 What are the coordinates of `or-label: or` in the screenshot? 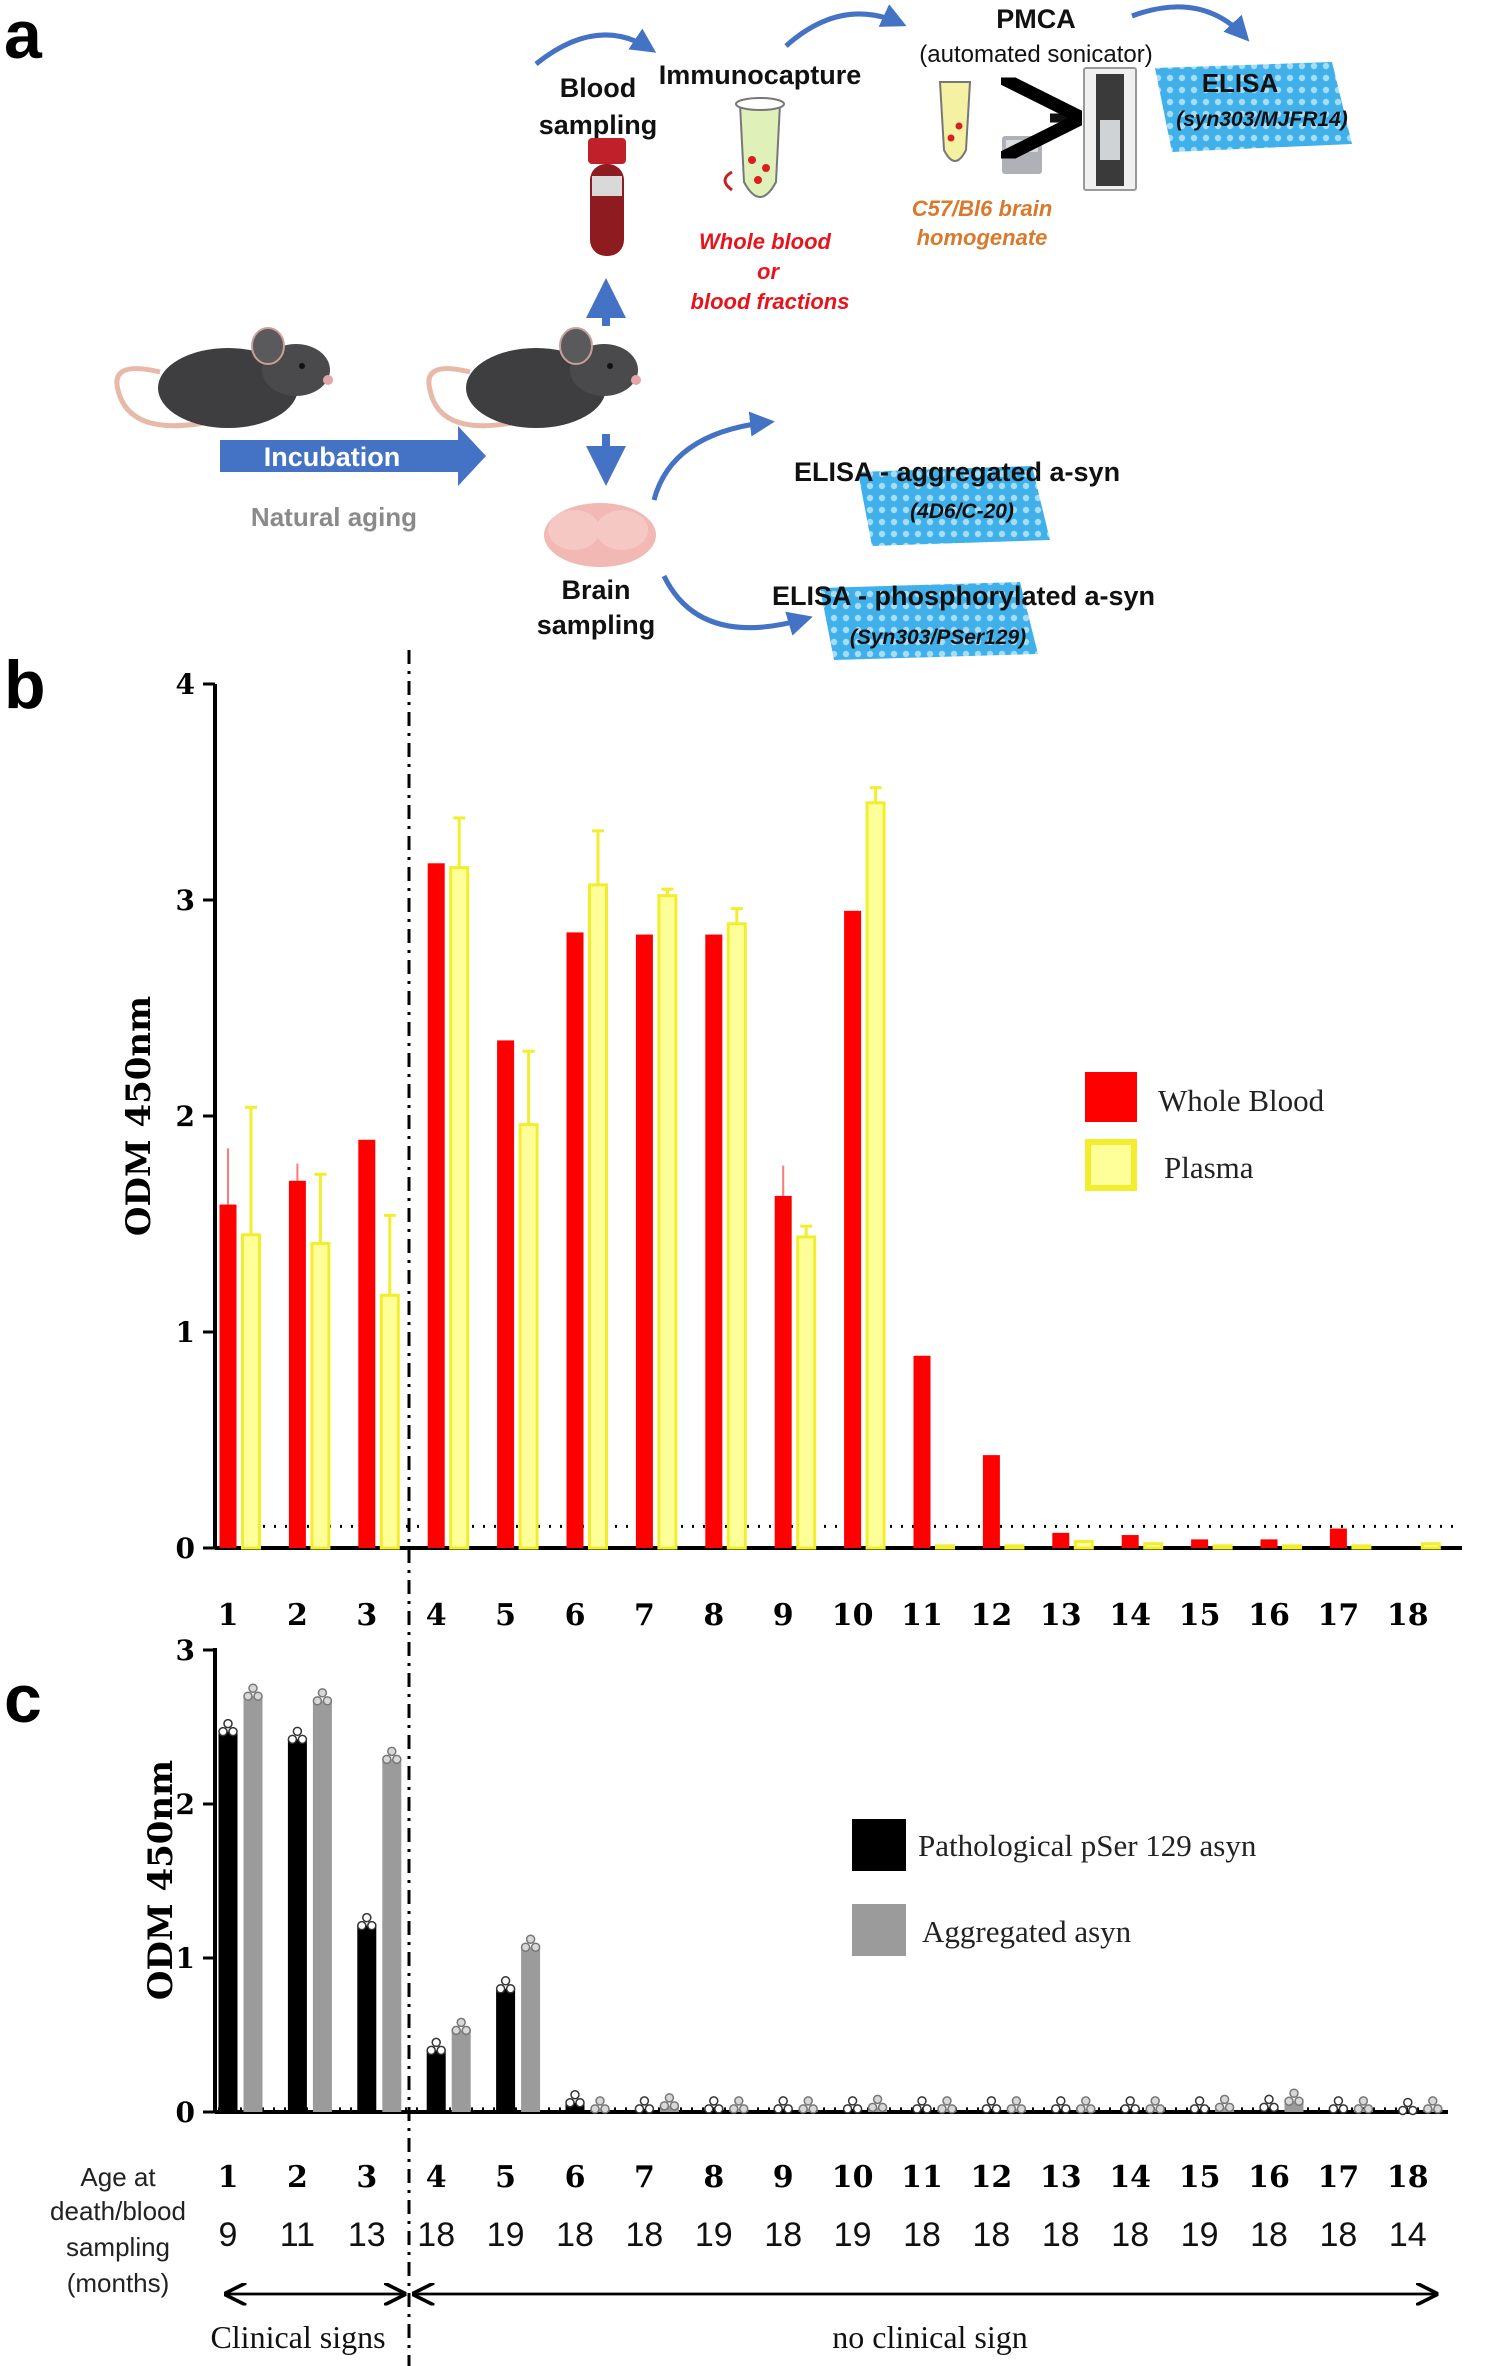 It's located at (768, 271).